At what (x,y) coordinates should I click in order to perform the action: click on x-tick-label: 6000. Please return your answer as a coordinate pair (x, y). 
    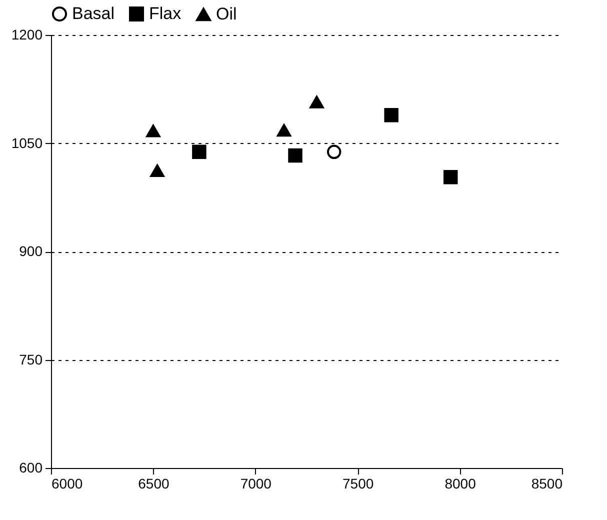
    Looking at the image, I should click on (67, 484).